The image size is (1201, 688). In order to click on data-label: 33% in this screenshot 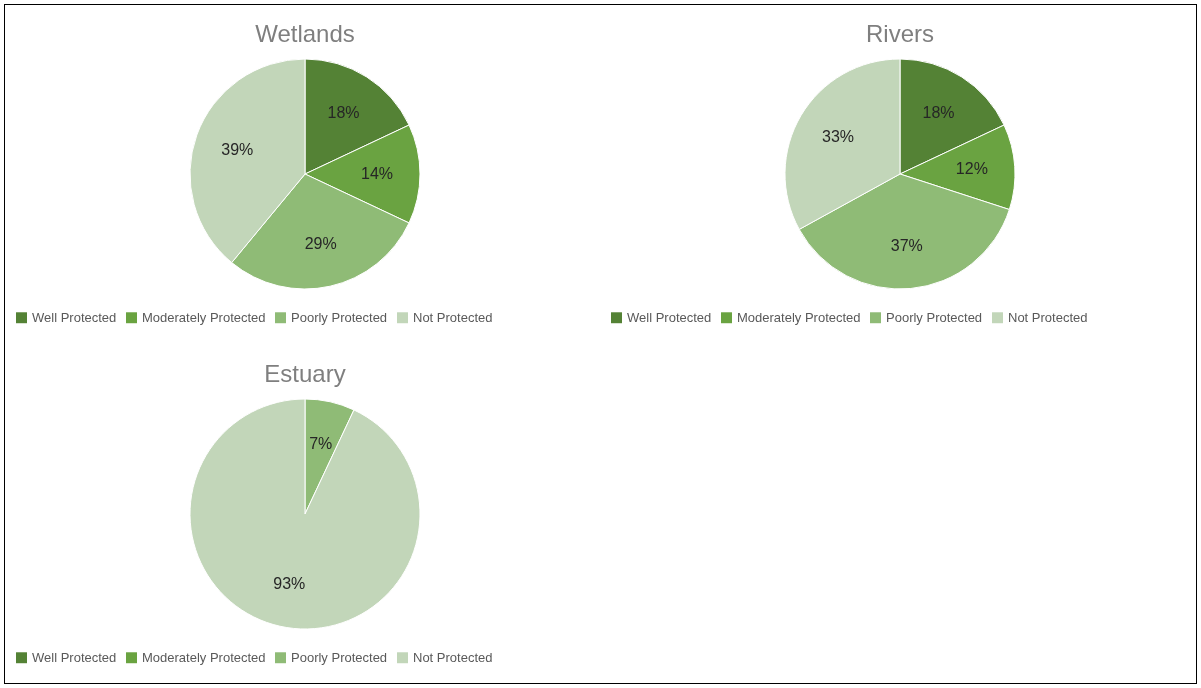, I will do `click(838, 137)`.